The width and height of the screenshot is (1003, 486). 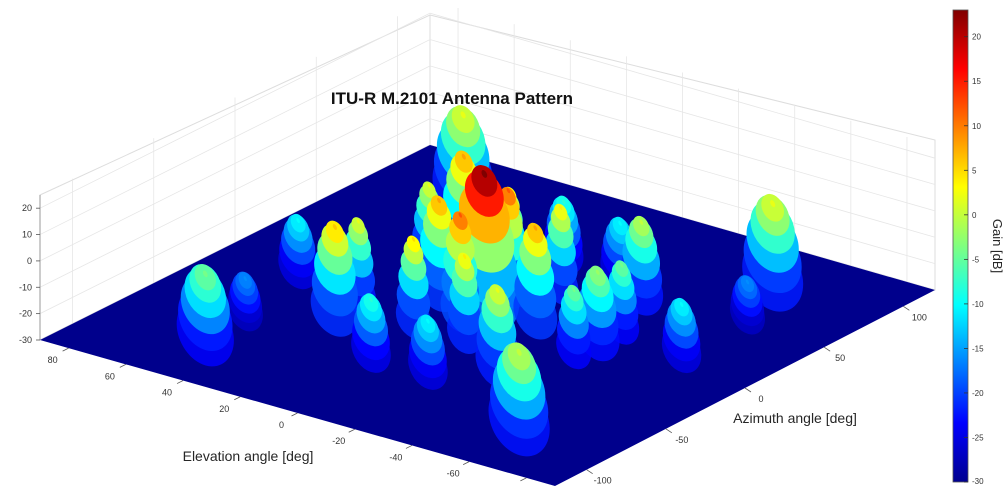 I want to click on azimuth-tick-label: 100, so click(x=919, y=317).